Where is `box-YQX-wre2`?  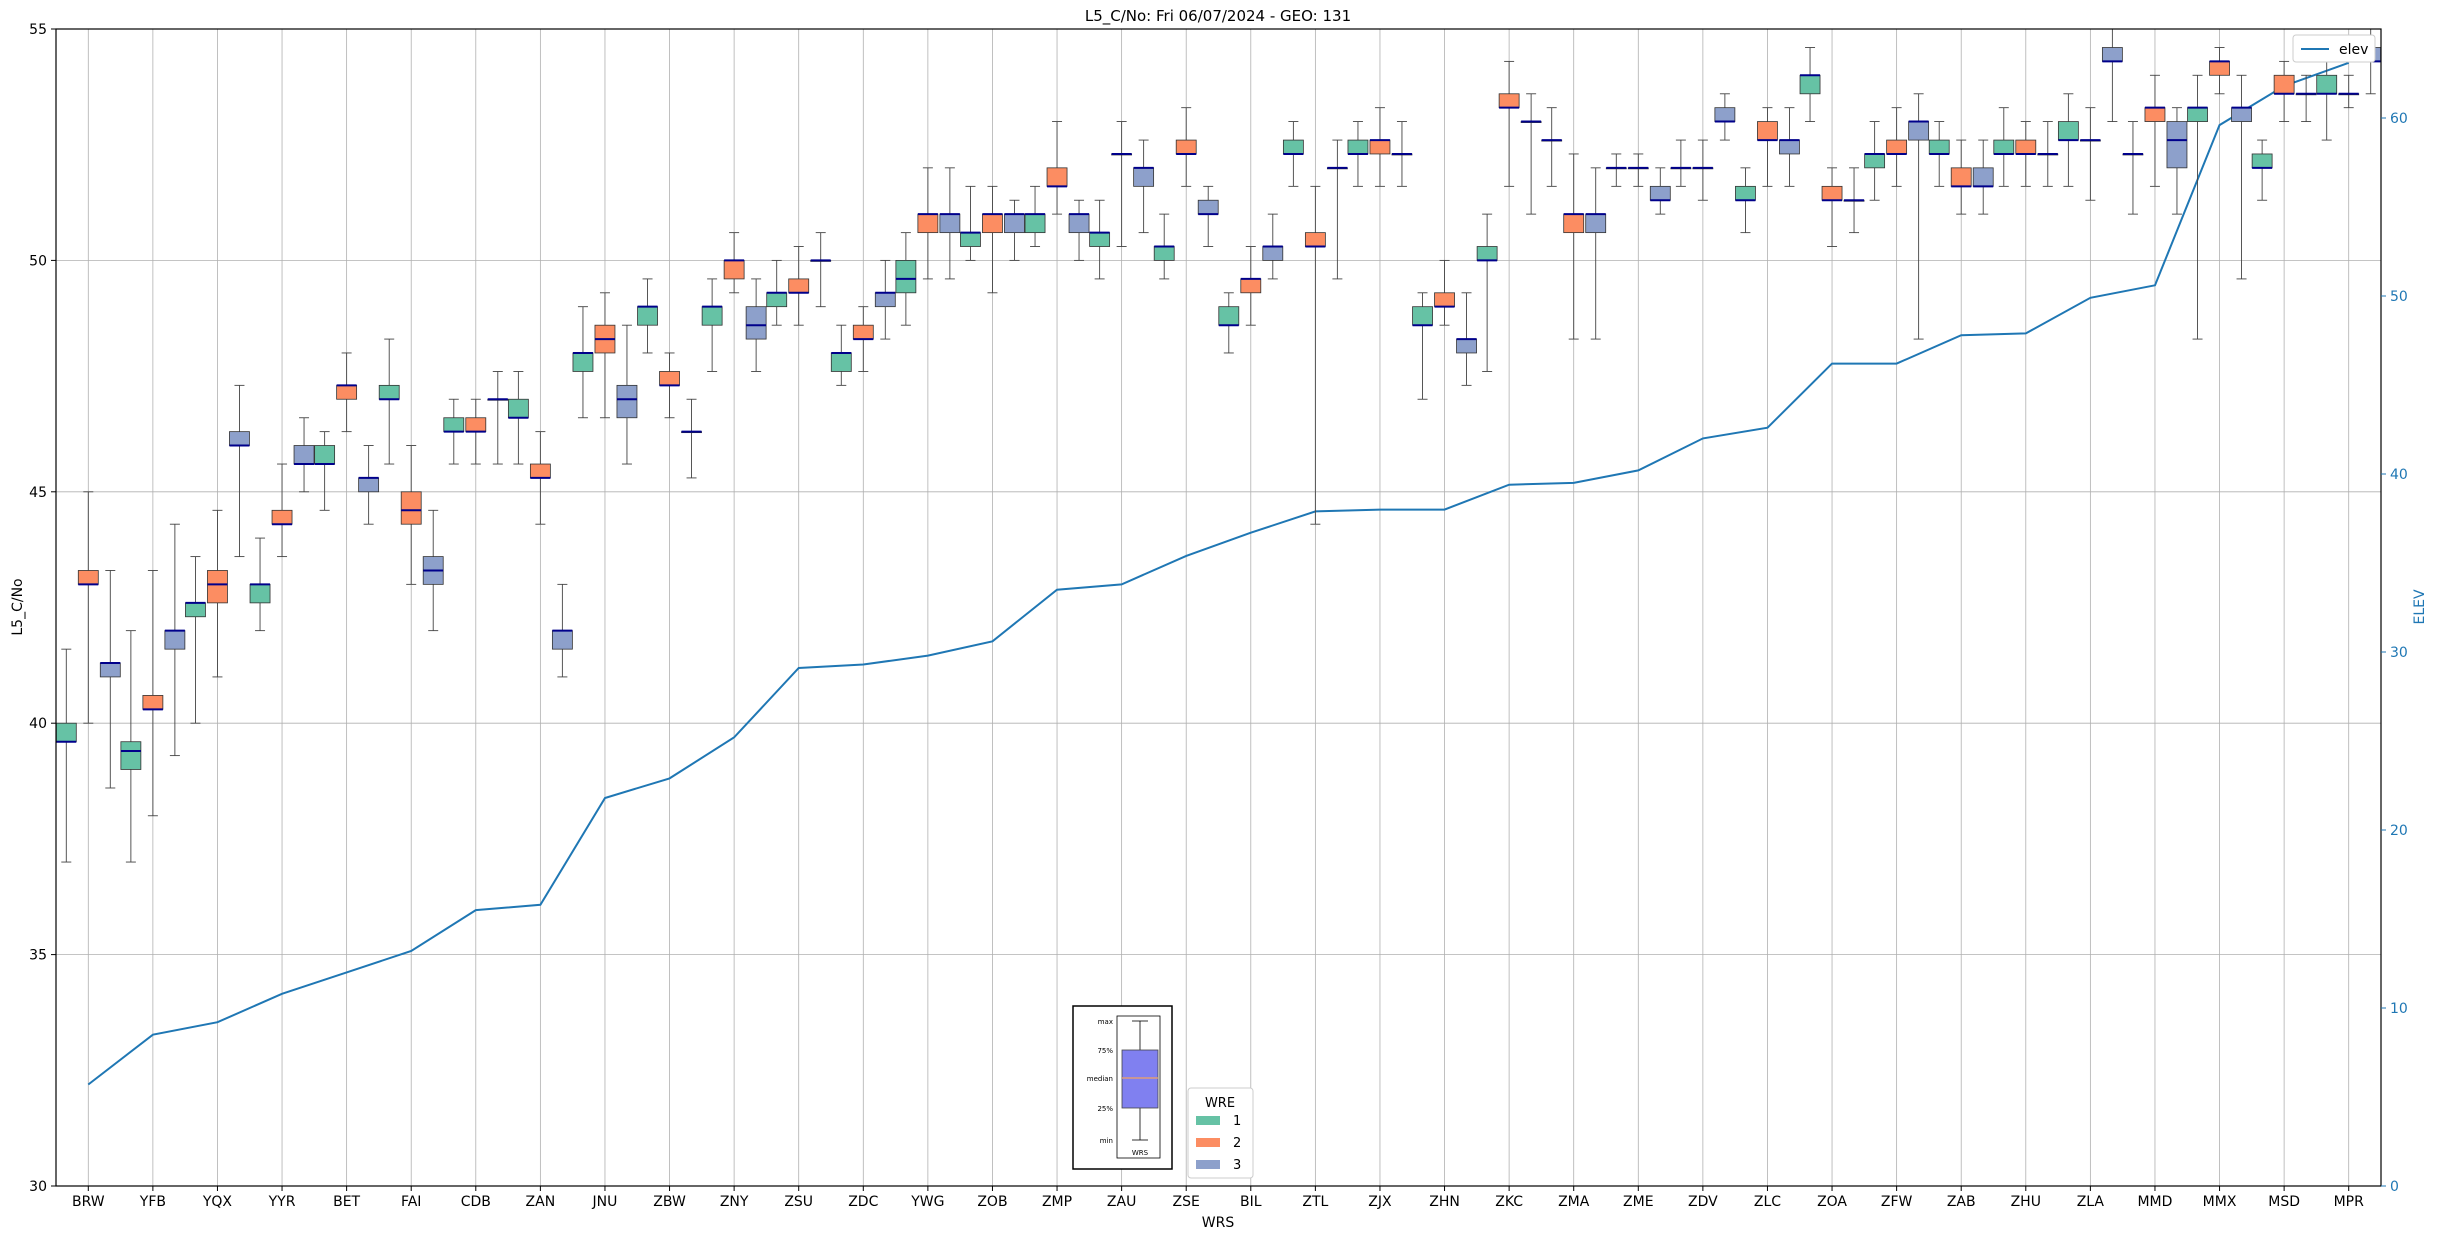
box-YQX-wre2 is located at coordinates (217, 593).